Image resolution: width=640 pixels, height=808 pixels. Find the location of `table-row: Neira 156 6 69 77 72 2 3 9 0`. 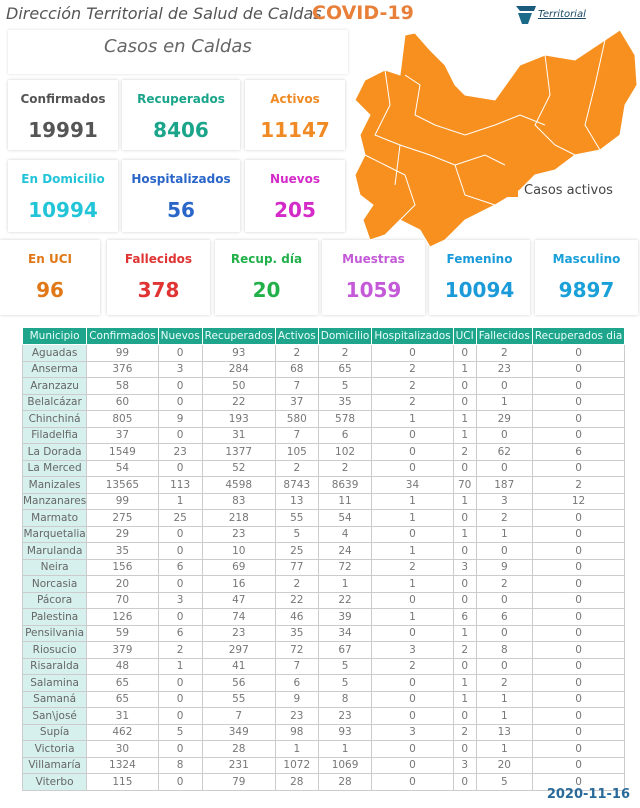

table-row: Neira 156 6 69 77 72 2 3 9 0 is located at coordinates (323, 567).